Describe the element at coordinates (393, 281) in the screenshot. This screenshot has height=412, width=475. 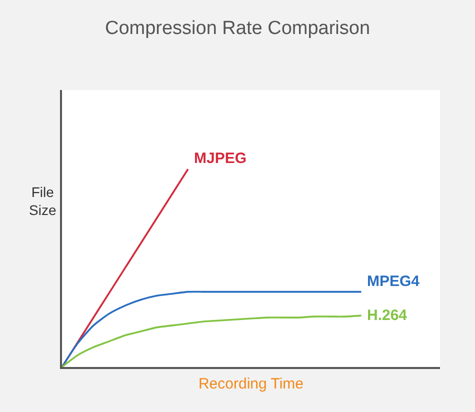
I see `series-label: MPEG4` at that location.